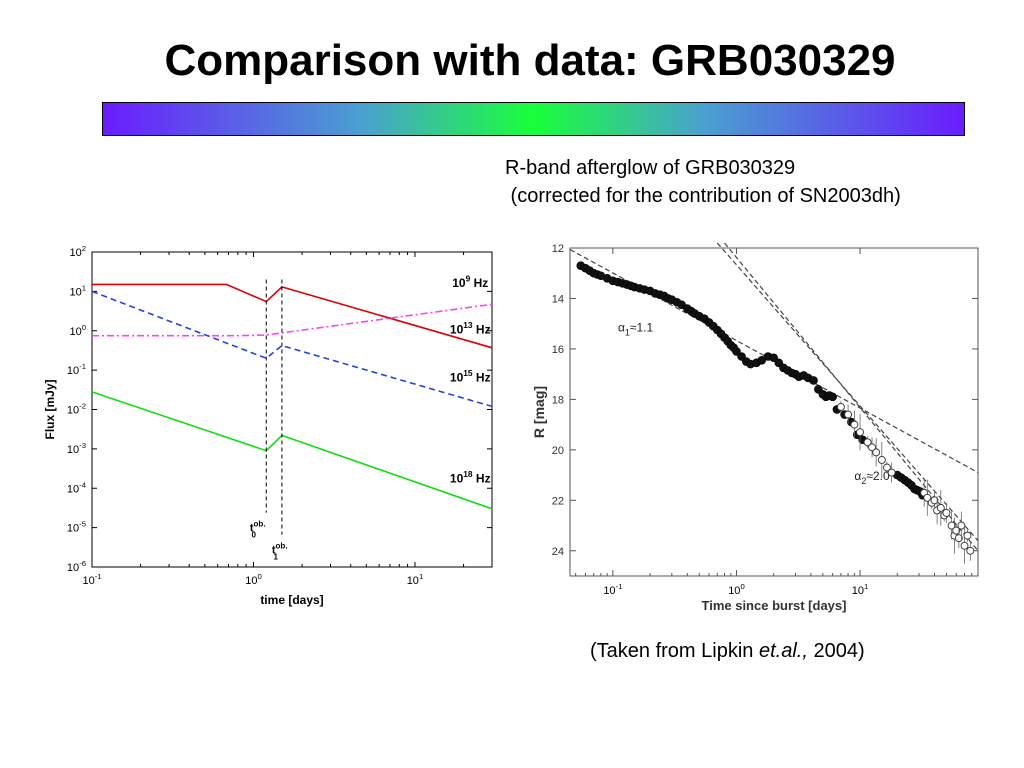 The height and width of the screenshot is (768, 1024). What do you see at coordinates (558, 451) in the screenshot?
I see `right-y-tick-label-4: 20` at bounding box center [558, 451].